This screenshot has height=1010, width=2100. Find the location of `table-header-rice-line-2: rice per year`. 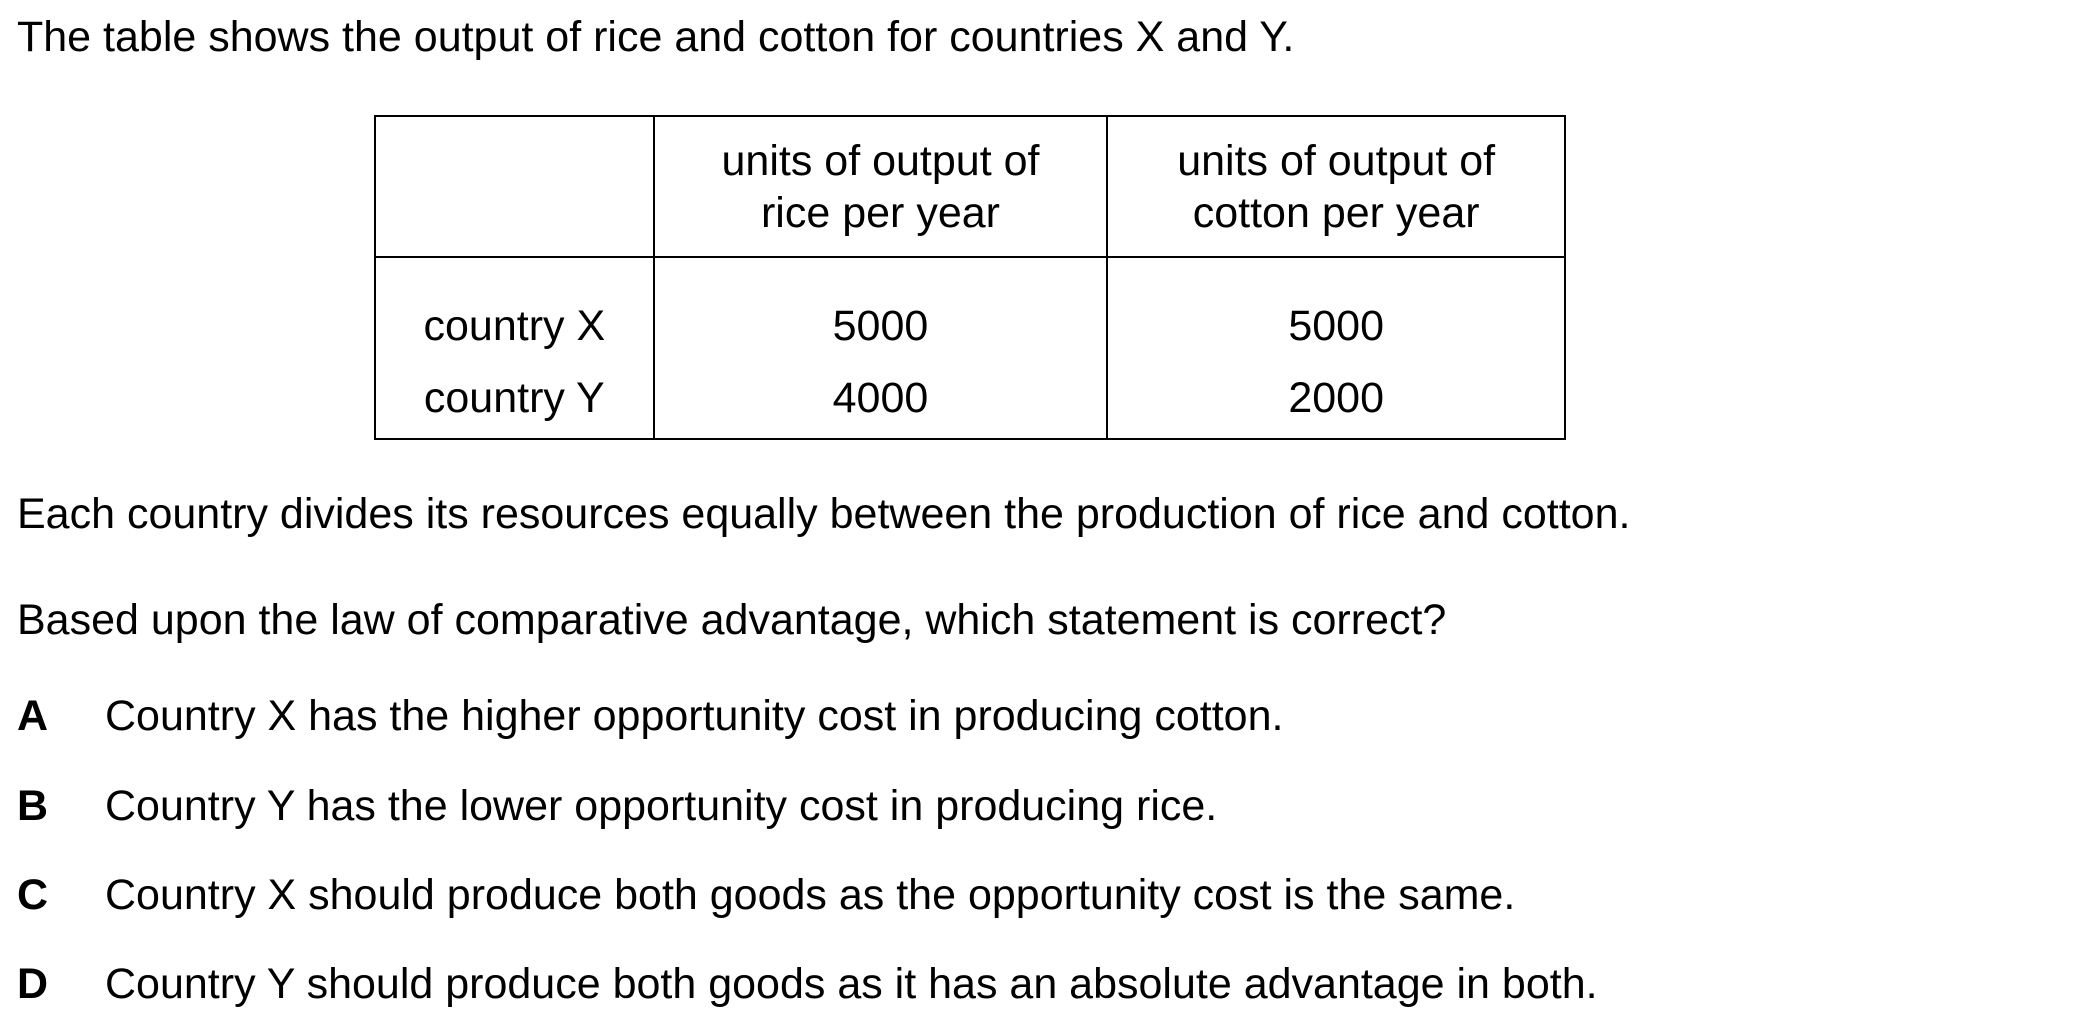

table-header-rice-line-2: rice per year is located at coordinates (880, 212).